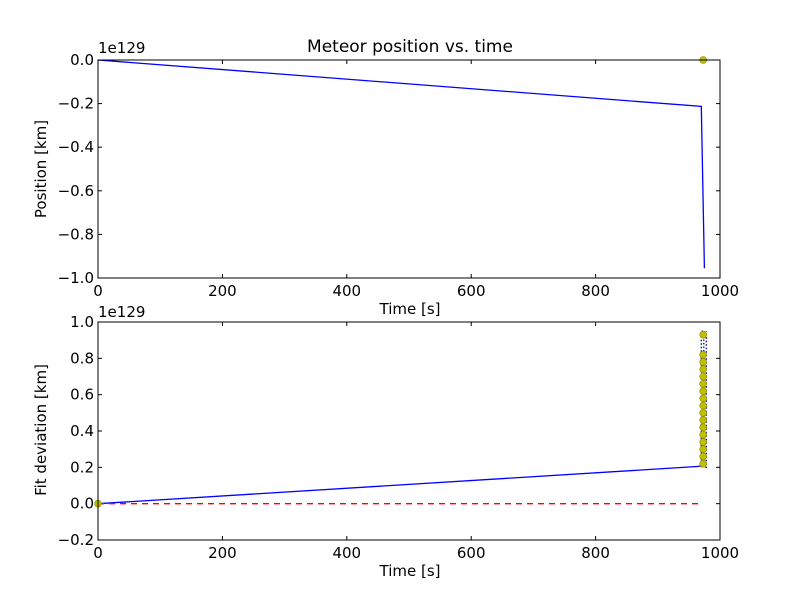 This screenshot has width=800, height=600. I want to click on y-axis-label: Position [km], so click(41, 169).